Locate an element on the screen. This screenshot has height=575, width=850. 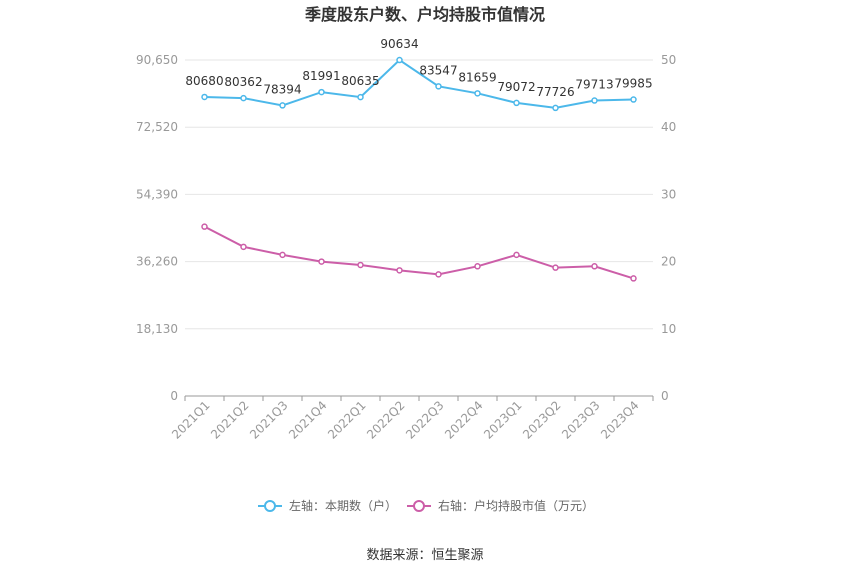
left-tick-label: 0 is located at coordinates (174, 396).